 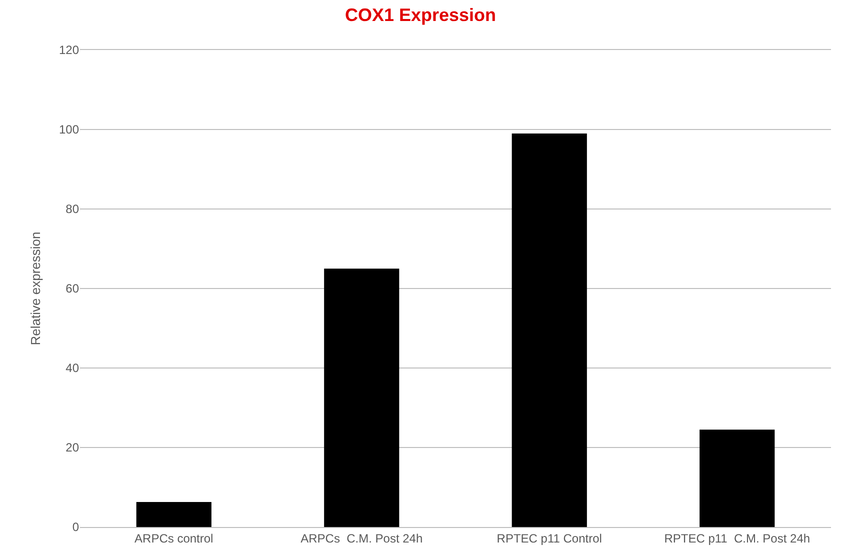 What do you see at coordinates (73, 209) in the screenshot?
I see `y-tick-label: 80` at bounding box center [73, 209].